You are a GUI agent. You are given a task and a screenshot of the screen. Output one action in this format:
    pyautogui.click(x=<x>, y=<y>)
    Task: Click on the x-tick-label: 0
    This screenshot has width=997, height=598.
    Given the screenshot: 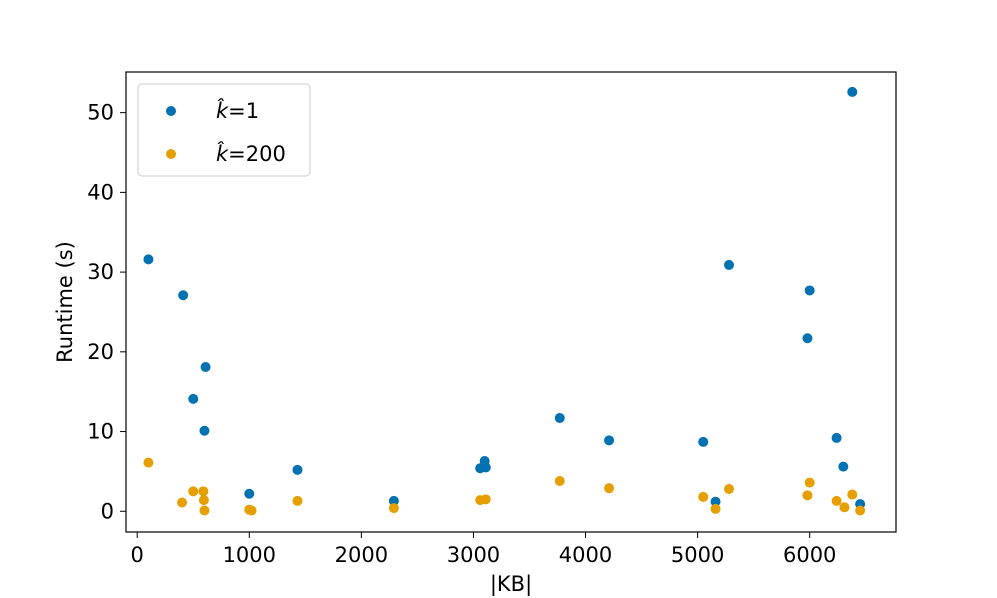 What is the action you would take?
    pyautogui.click(x=137, y=555)
    